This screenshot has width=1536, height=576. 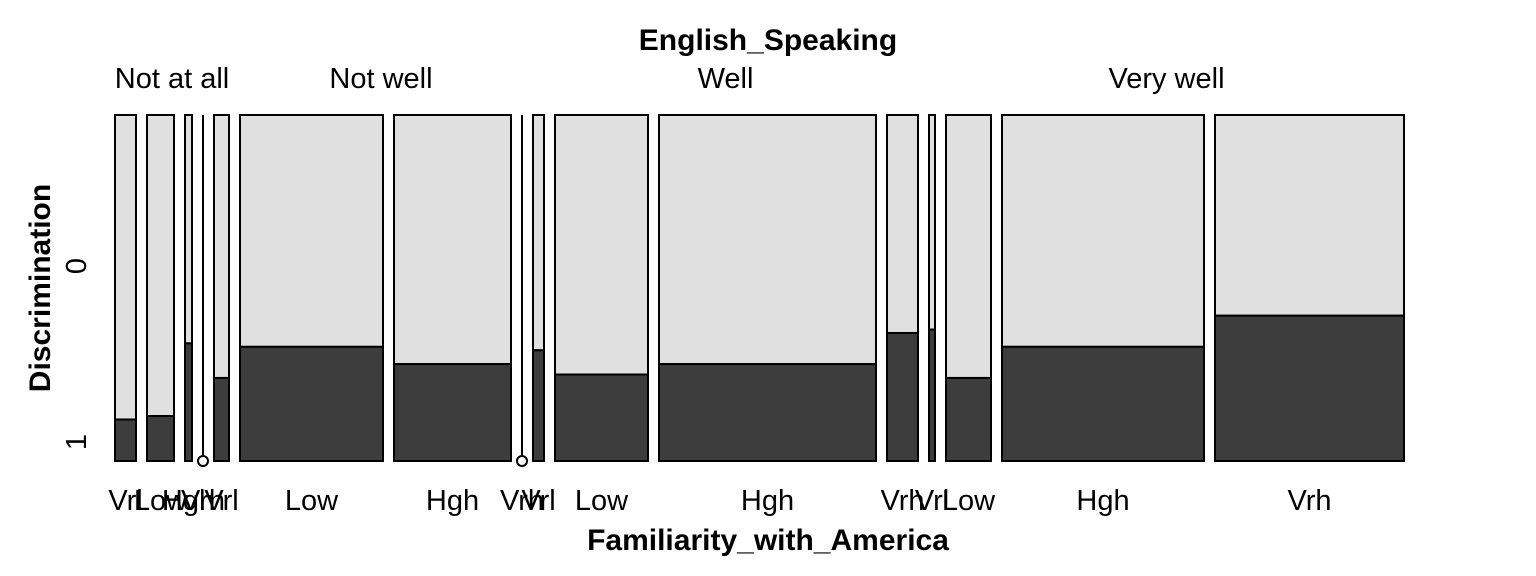 What do you see at coordinates (726, 79) in the screenshot?
I see `group-label: Well` at bounding box center [726, 79].